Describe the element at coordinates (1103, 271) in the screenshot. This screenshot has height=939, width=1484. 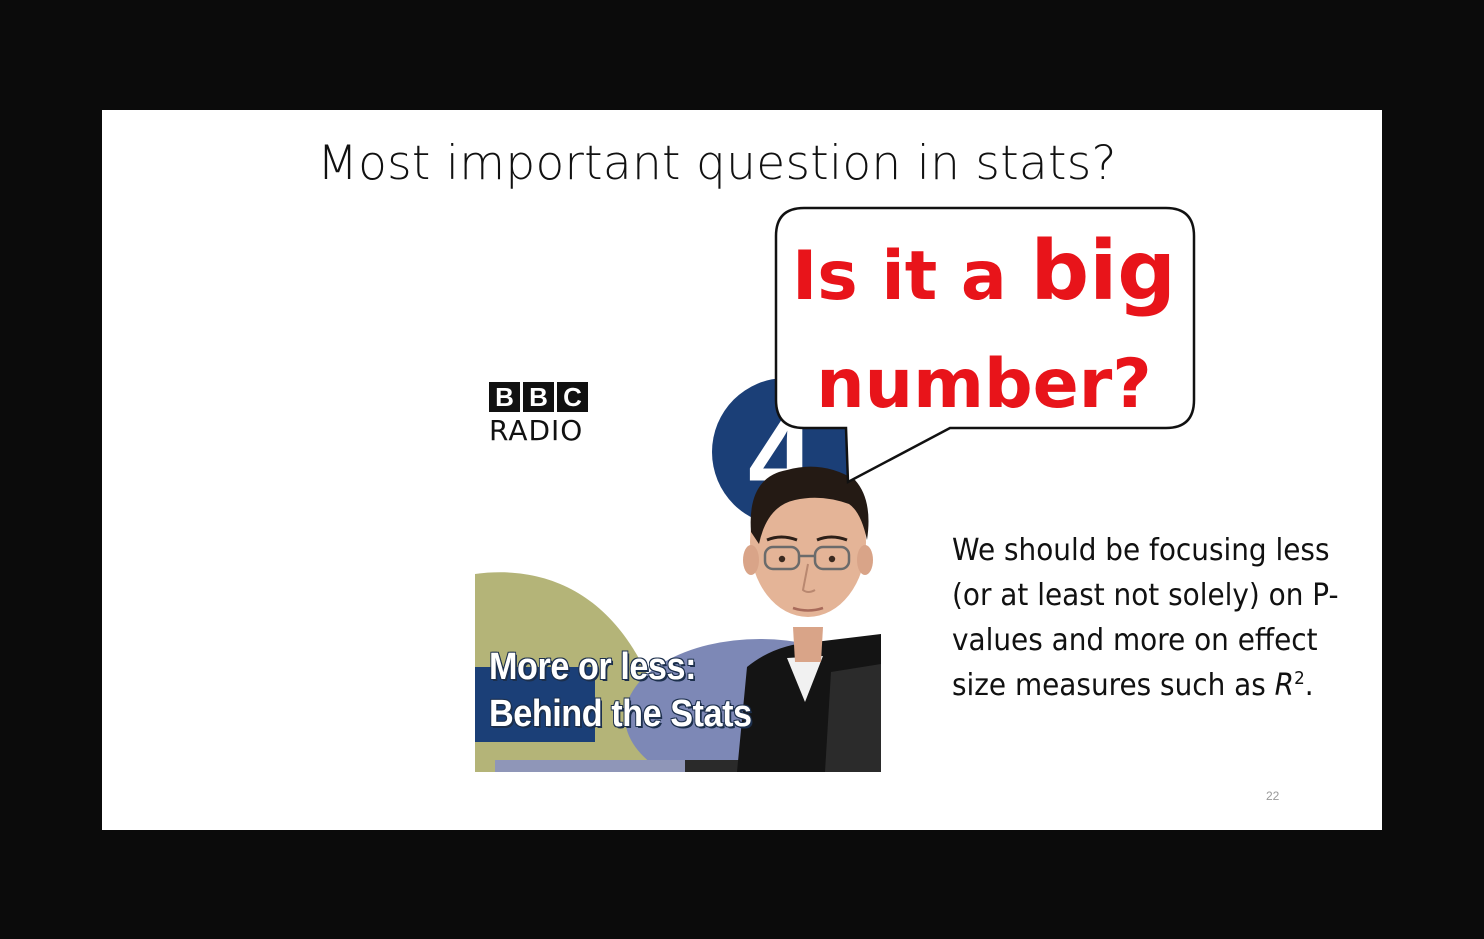
I see `bubble-big-word: big` at that location.